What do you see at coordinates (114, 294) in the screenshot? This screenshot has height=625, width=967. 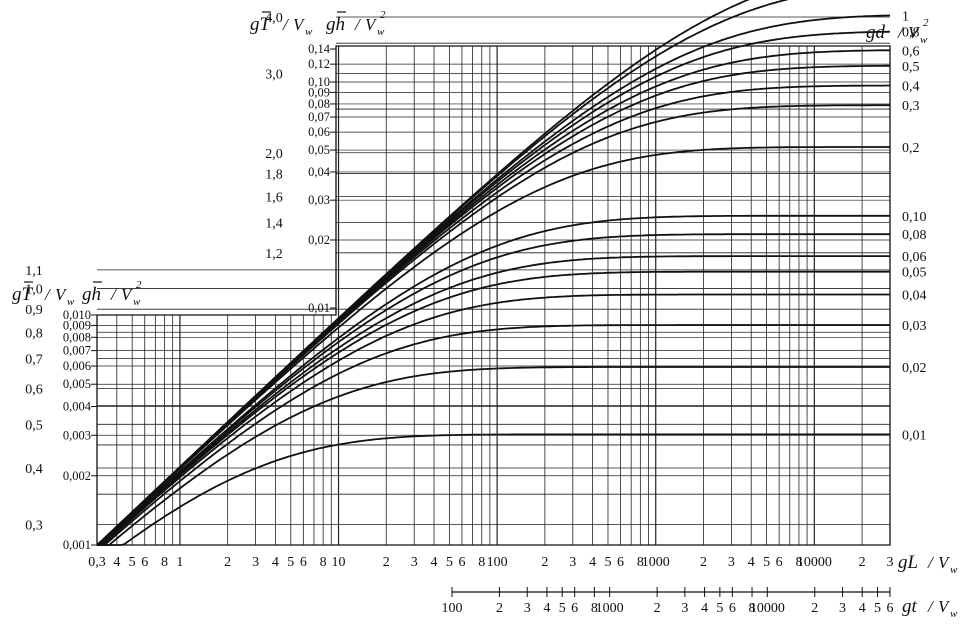 I see `ylabel-lower-h-slash: /` at bounding box center [114, 294].